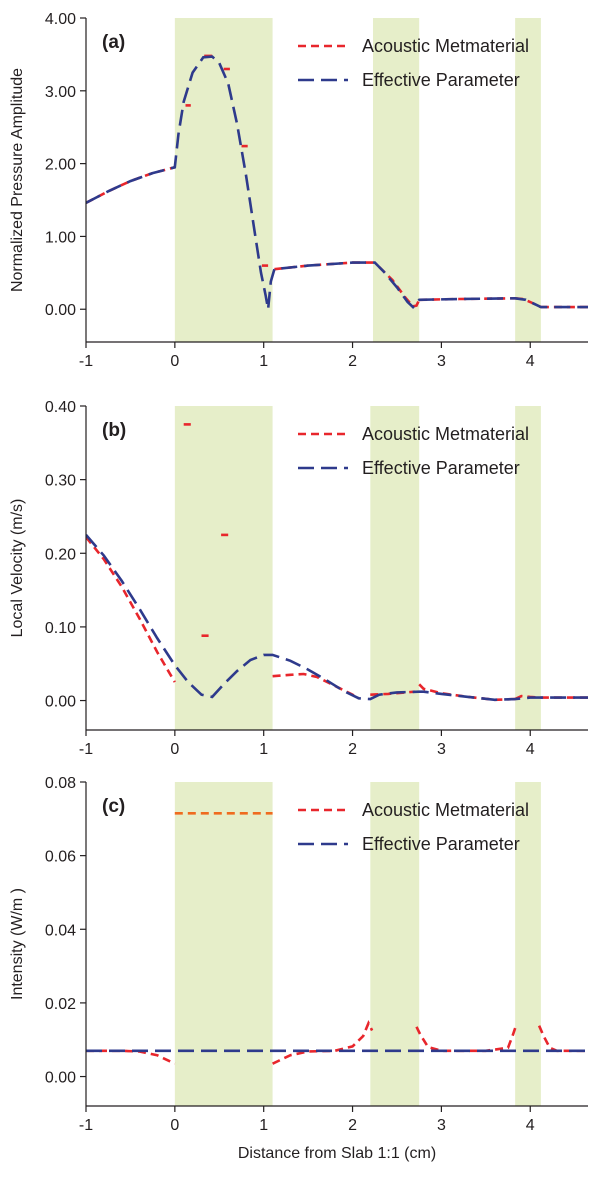 The width and height of the screenshot is (600, 1178). What do you see at coordinates (60, 237) in the screenshot?
I see `y-tick-label: 1.00` at bounding box center [60, 237].